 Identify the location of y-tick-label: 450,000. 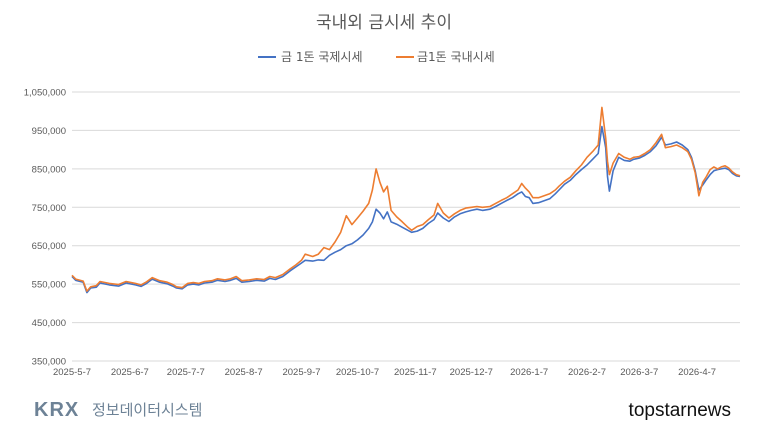
(49, 323).